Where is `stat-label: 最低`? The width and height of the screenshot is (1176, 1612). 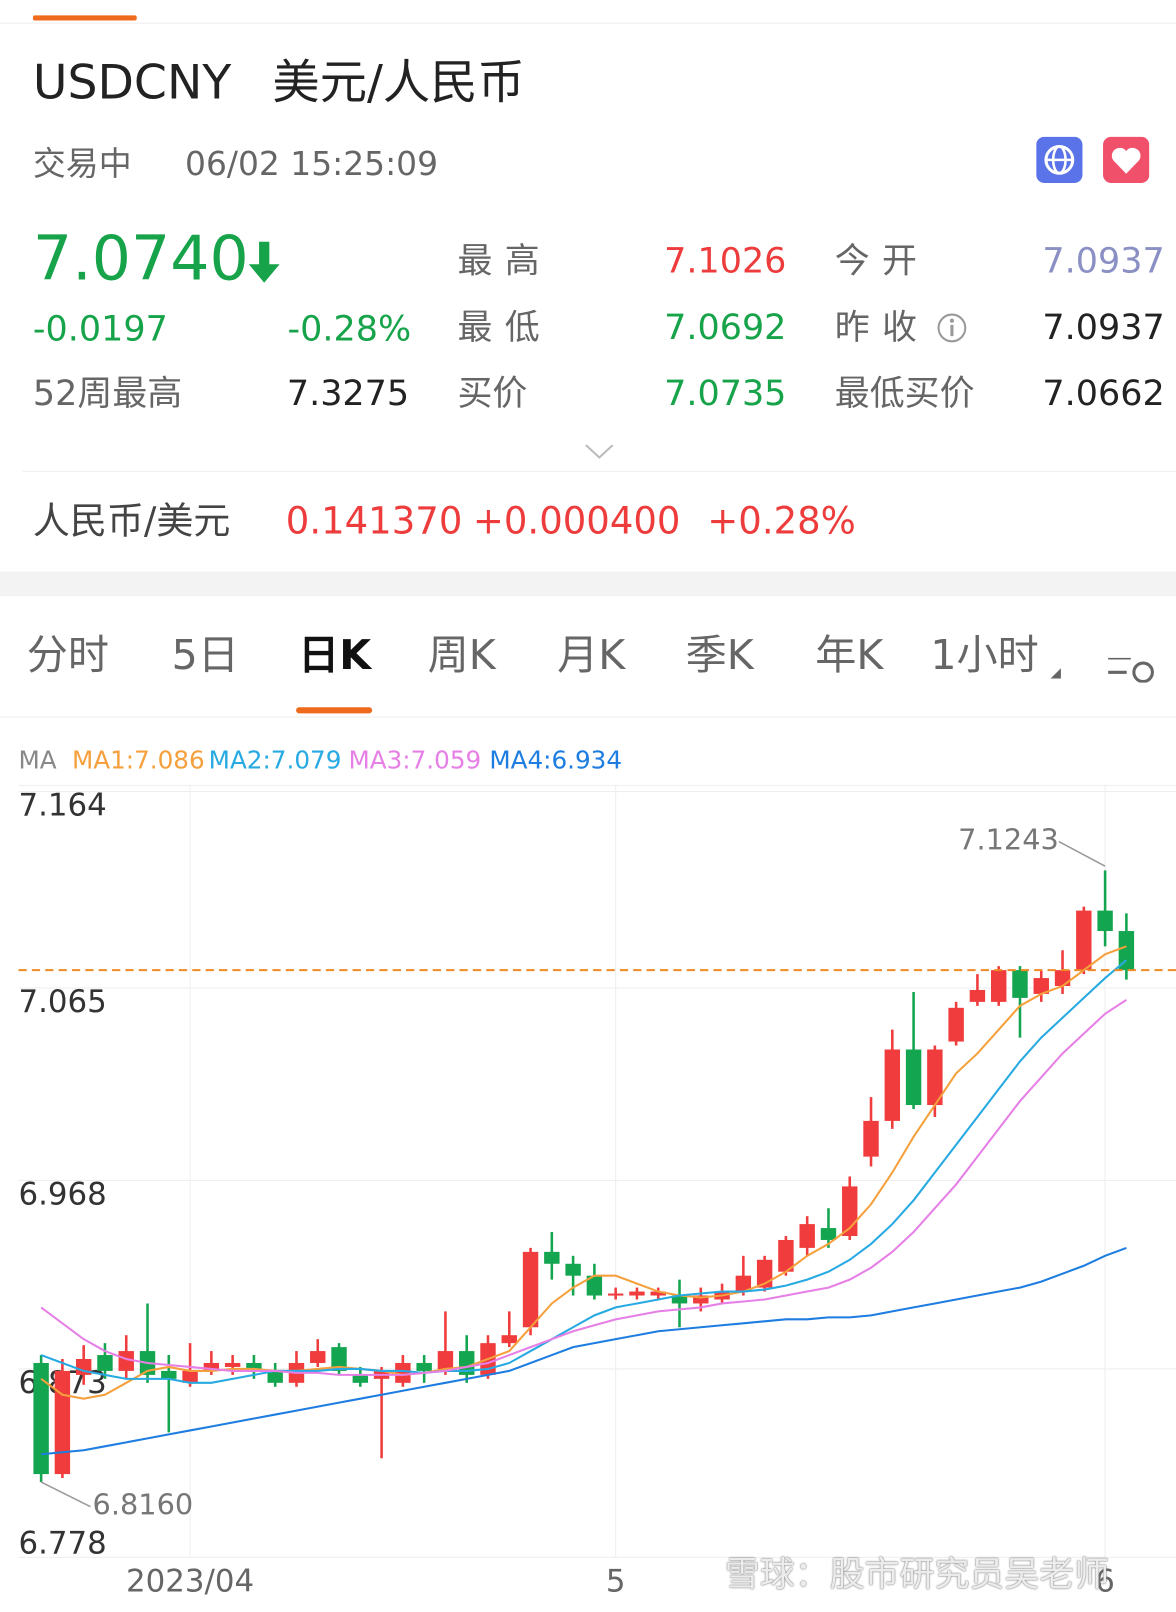 stat-label: 最低 is located at coordinates (505, 328).